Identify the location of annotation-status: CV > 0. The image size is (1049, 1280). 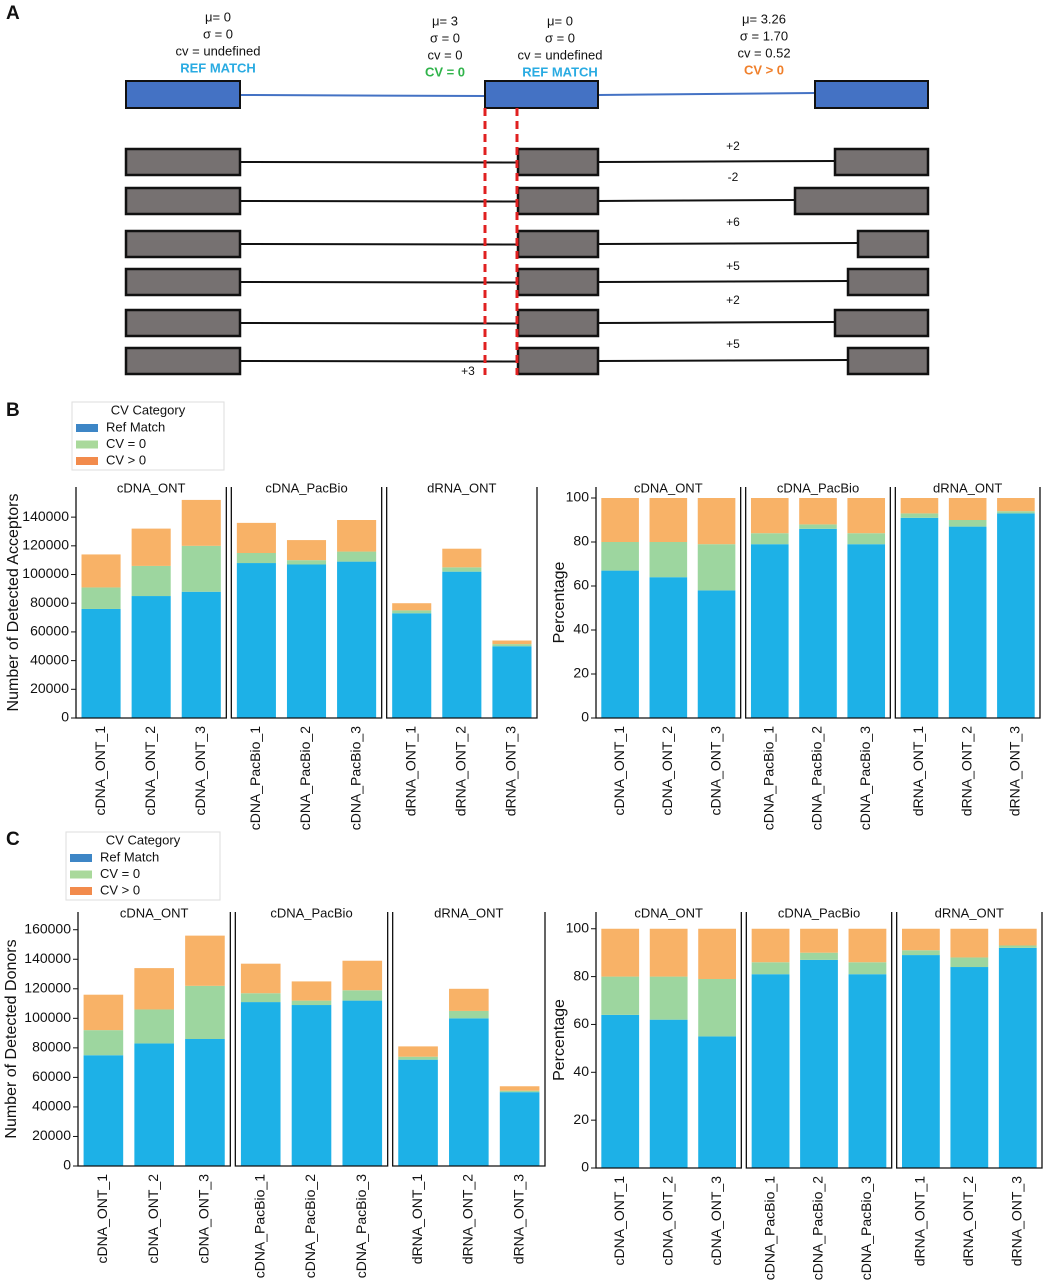
(764, 69).